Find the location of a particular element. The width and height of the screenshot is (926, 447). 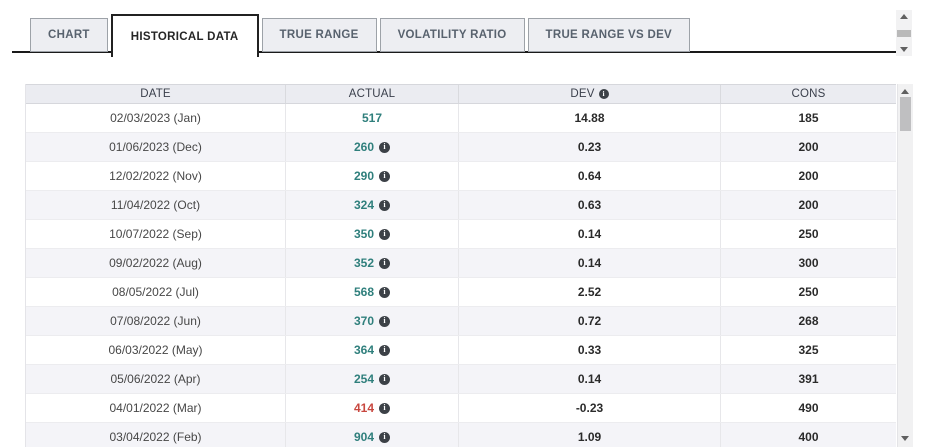

dev-cell: 0.72 is located at coordinates (590, 321).